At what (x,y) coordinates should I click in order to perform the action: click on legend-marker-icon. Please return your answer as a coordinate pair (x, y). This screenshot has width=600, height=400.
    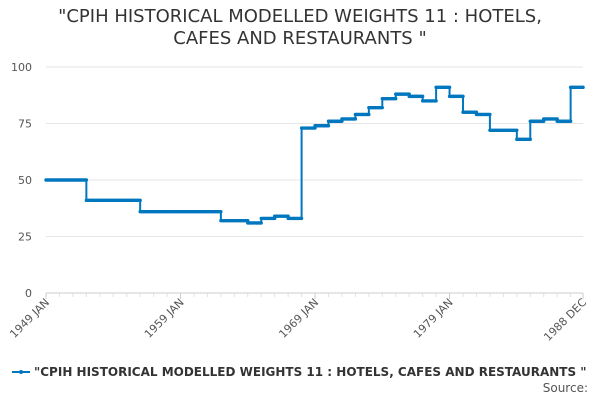
    Looking at the image, I should click on (21, 372).